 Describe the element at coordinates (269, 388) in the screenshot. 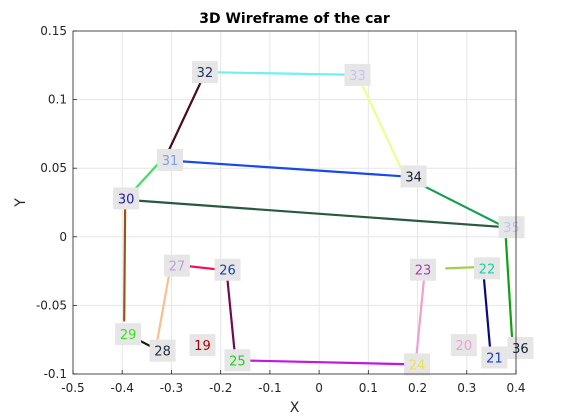

I see `x-tick-label: -0.1` at that location.